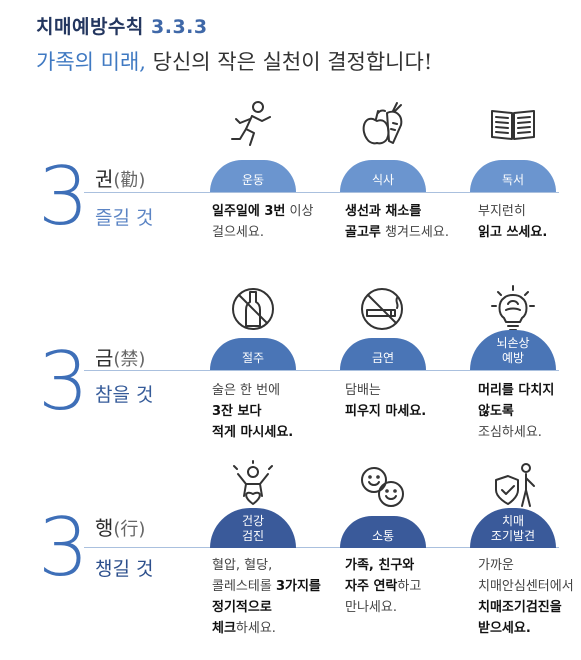 This screenshot has width=581, height=660. I want to click on shield-person-icon, so click(515, 485).